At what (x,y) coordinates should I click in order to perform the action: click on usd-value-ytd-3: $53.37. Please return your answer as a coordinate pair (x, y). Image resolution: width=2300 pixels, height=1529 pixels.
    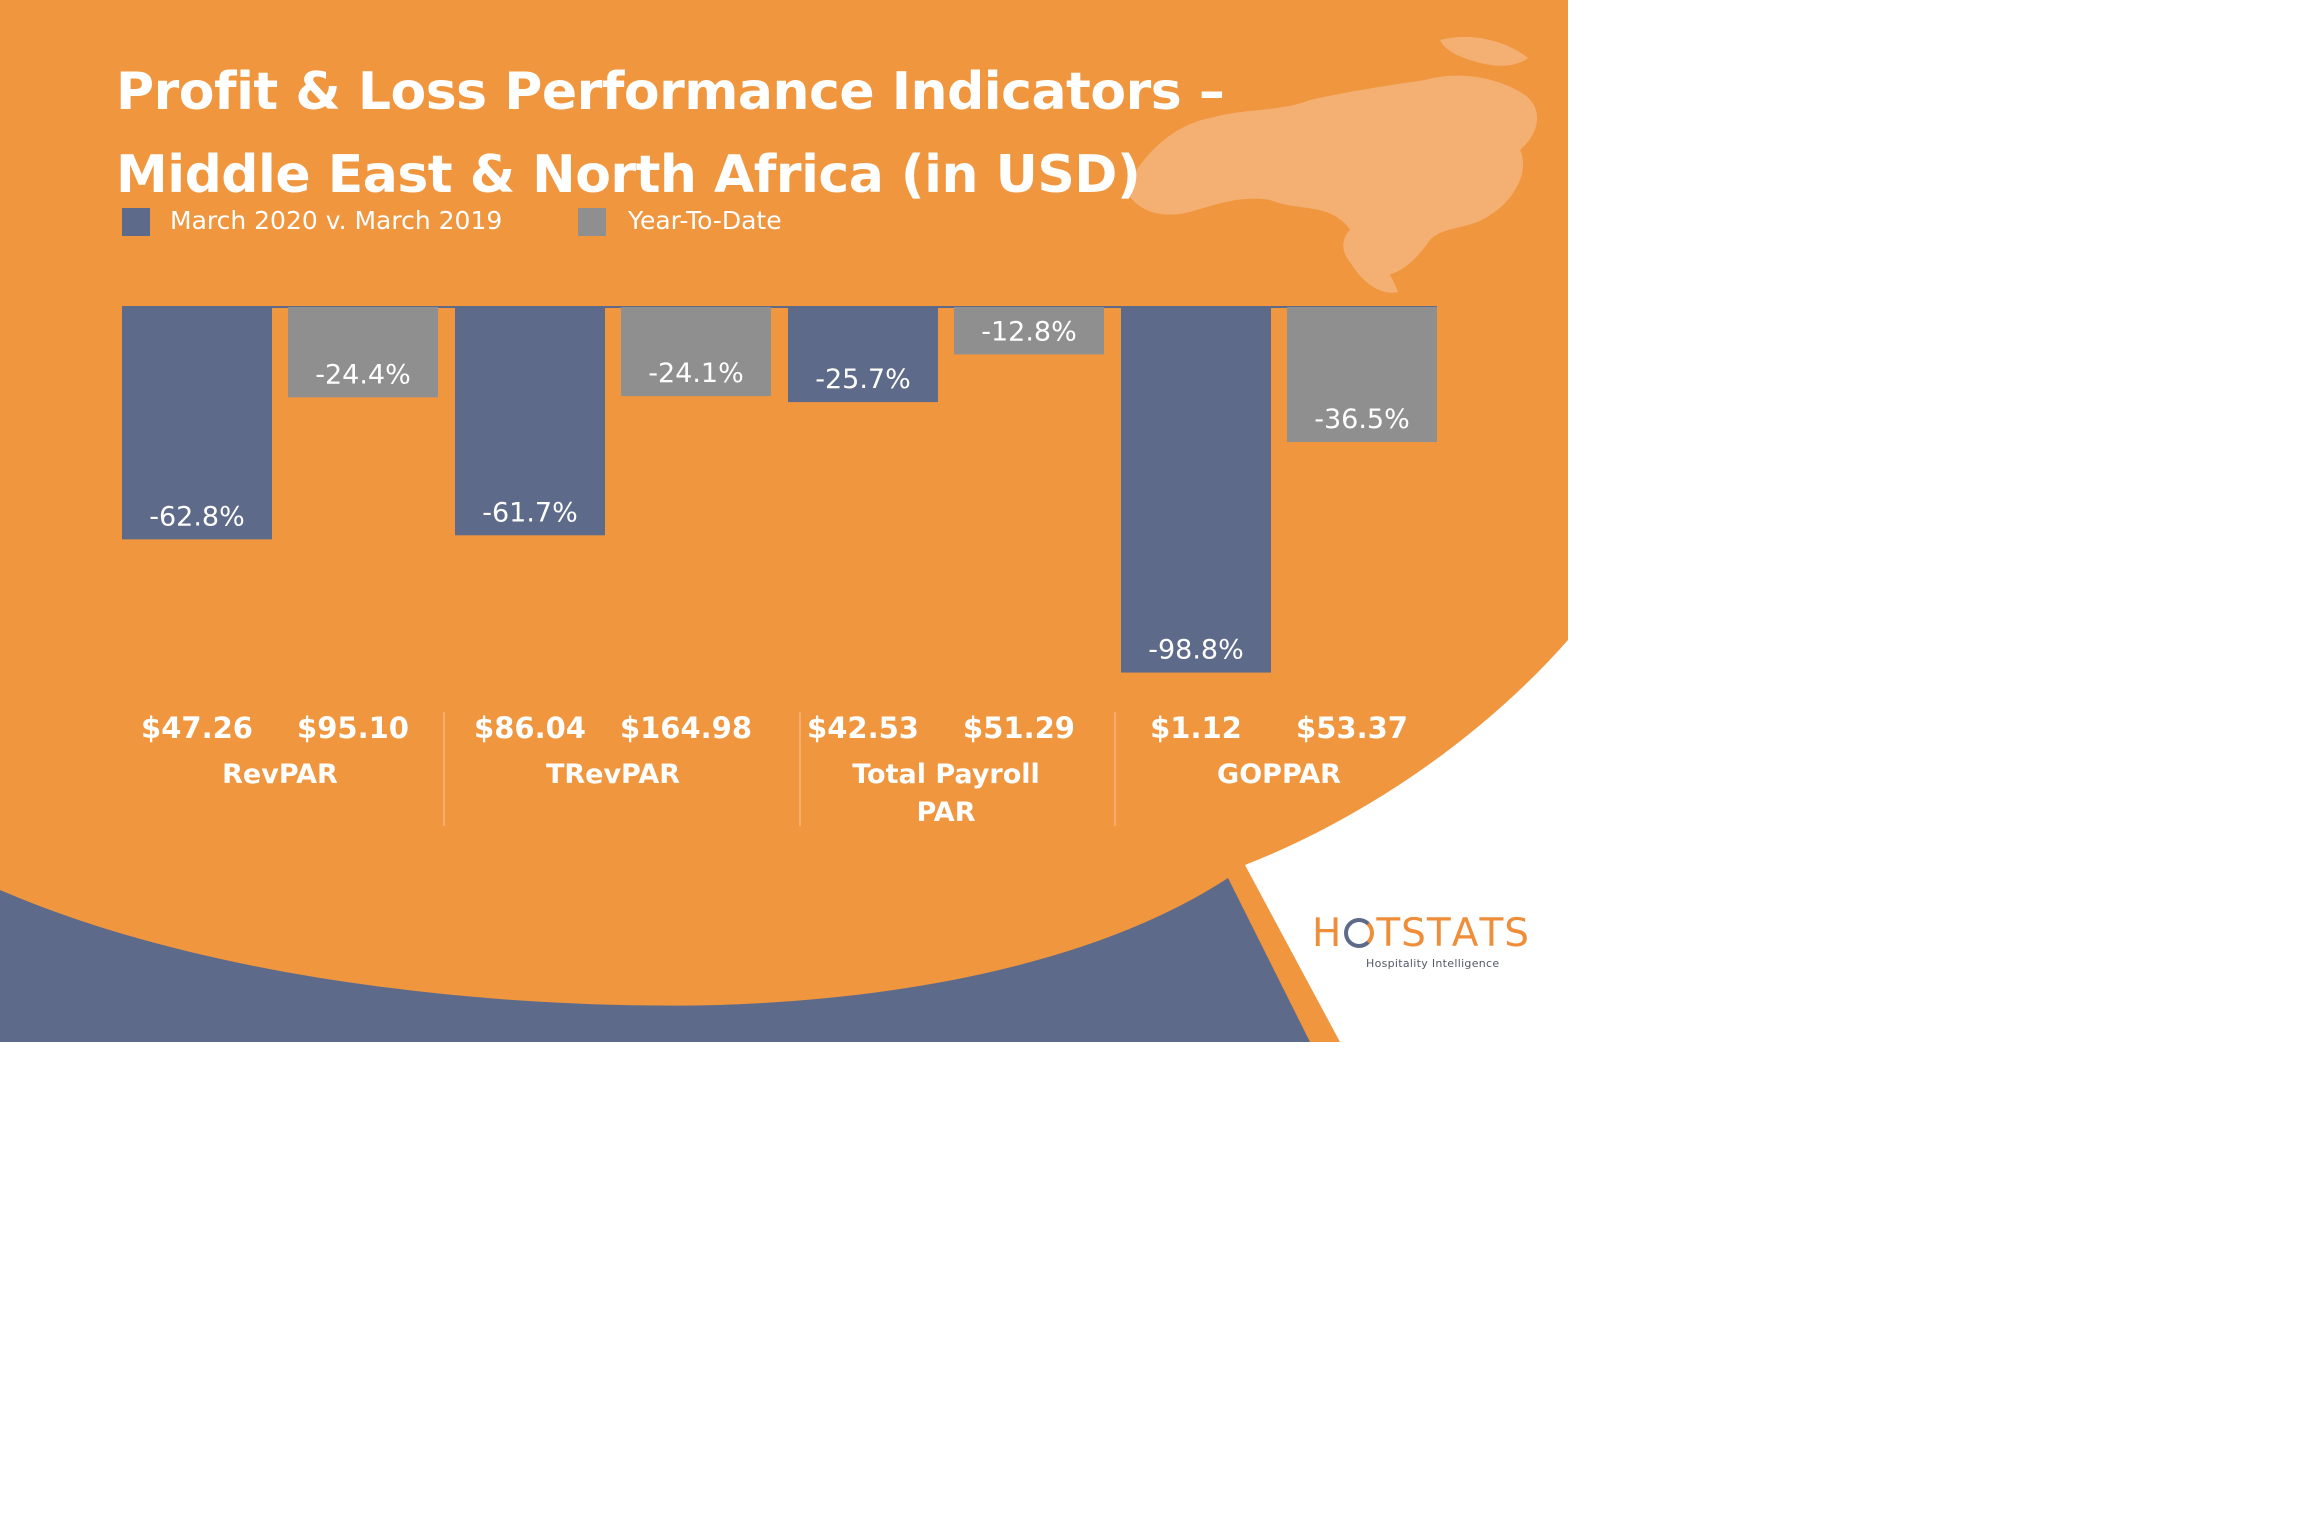
    Looking at the image, I should click on (1352, 728).